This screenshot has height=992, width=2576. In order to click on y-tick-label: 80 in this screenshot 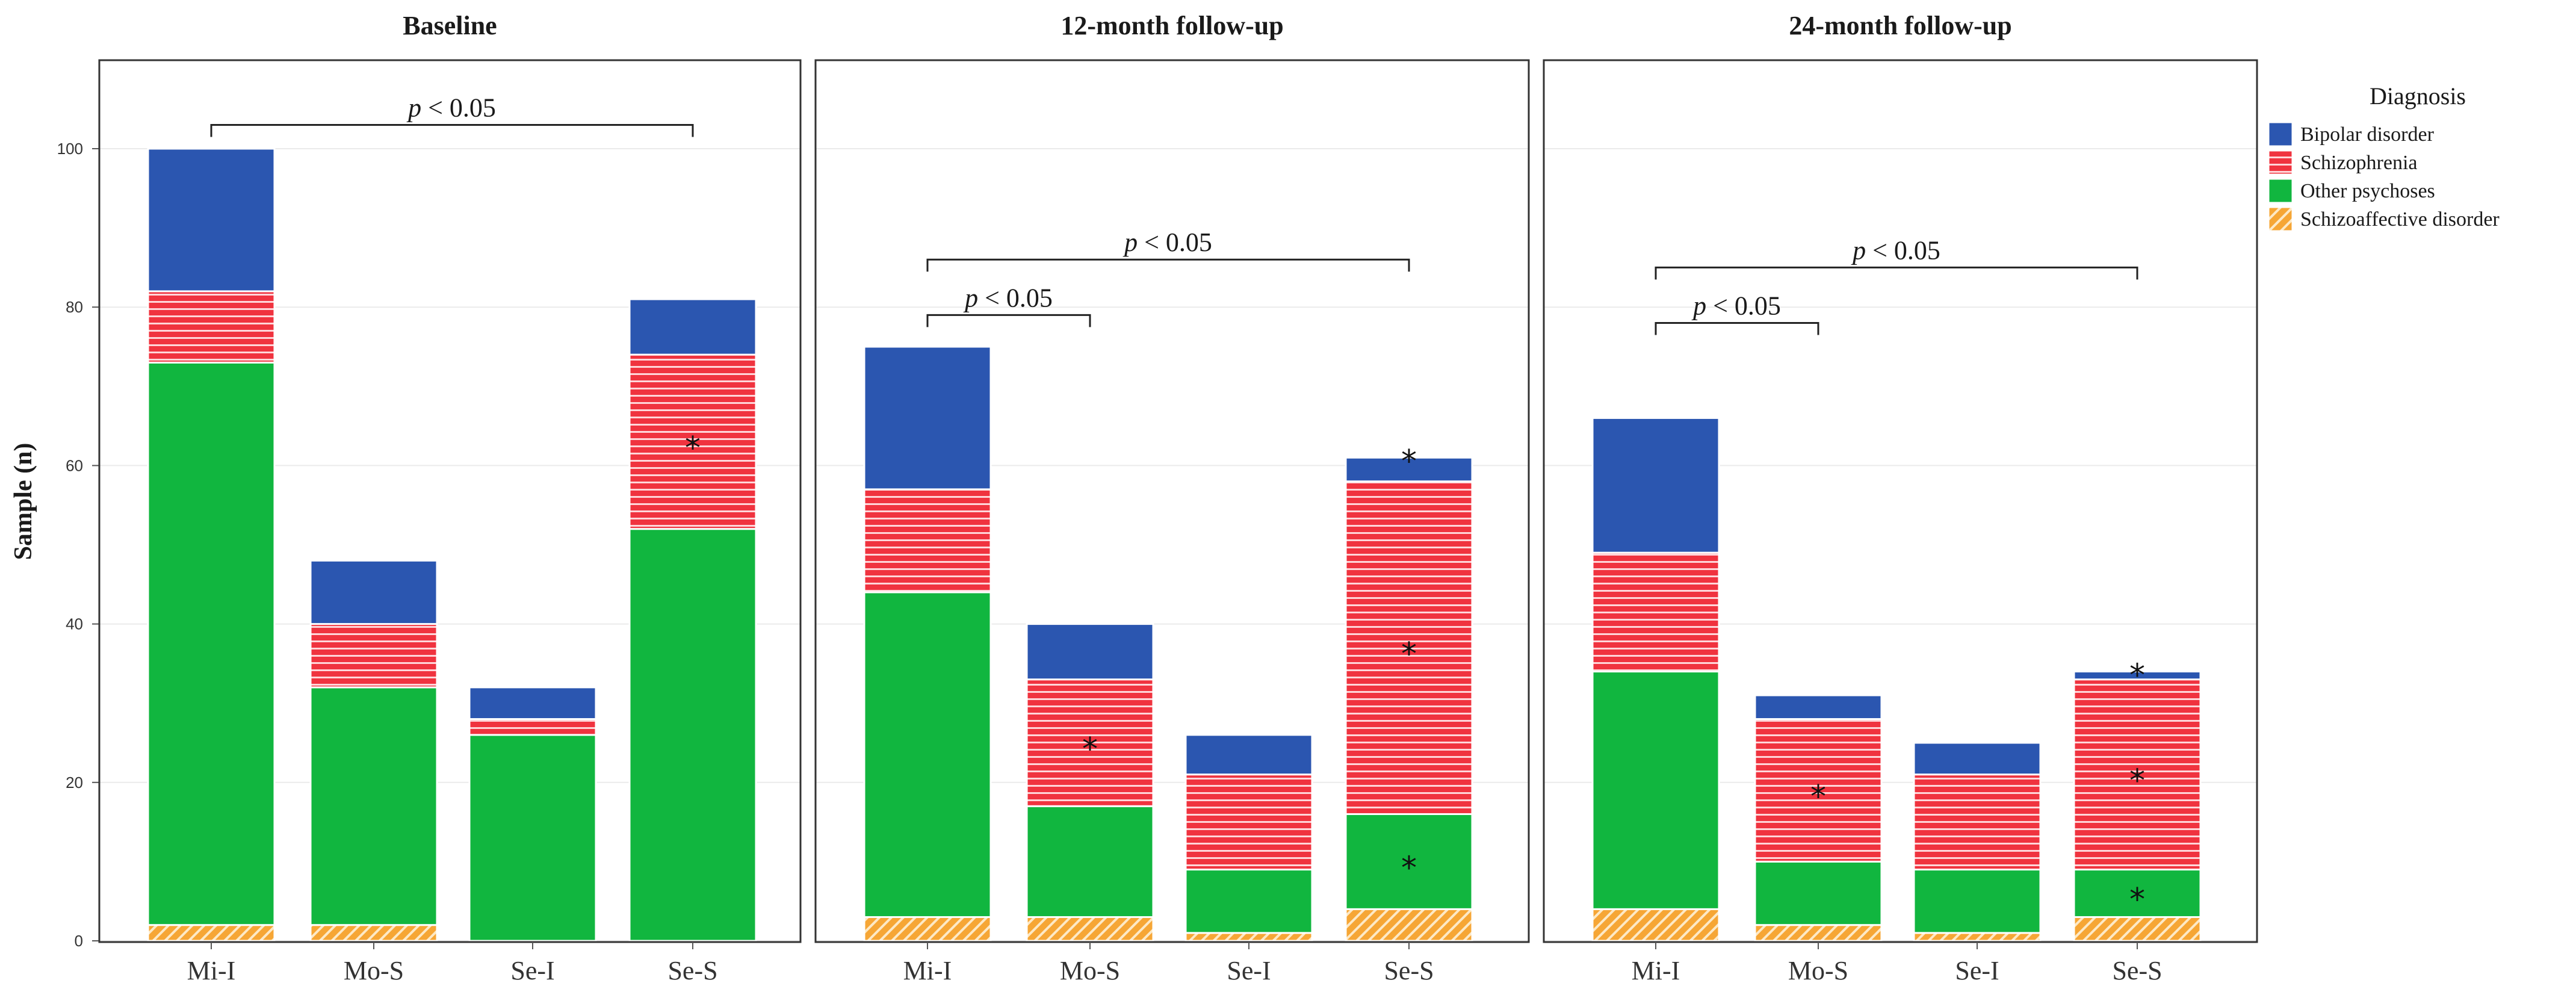, I will do `click(74, 307)`.